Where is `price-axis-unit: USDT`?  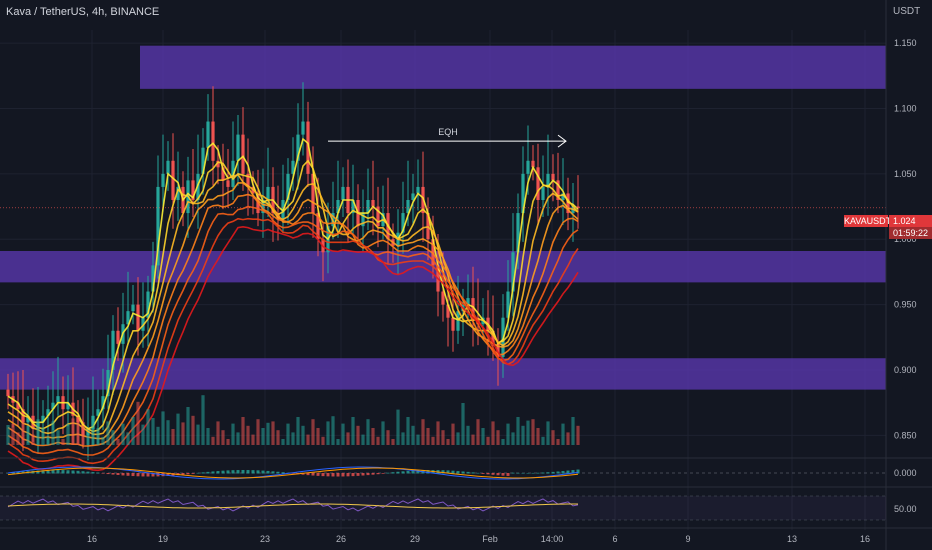
price-axis-unit: USDT is located at coordinates (907, 11).